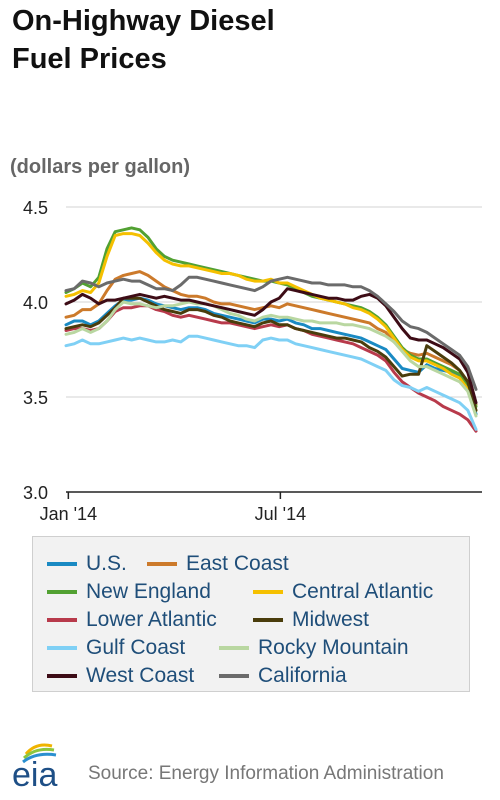  What do you see at coordinates (68, 514) in the screenshot?
I see `x-tick-label: Jan '14` at bounding box center [68, 514].